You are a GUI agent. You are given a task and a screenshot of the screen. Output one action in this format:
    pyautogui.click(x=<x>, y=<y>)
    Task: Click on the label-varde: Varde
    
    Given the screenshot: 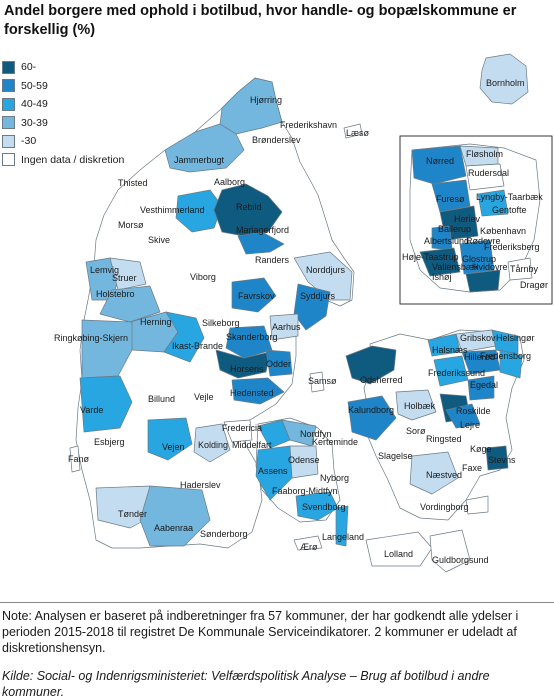 What is the action you would take?
    pyautogui.click(x=91, y=410)
    